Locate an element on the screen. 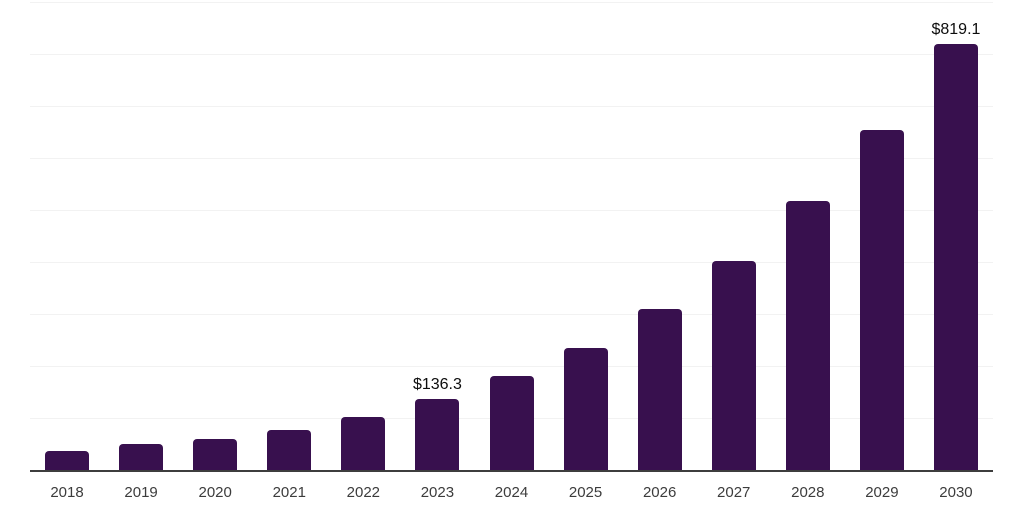  x-tick-label-2026: 2026 is located at coordinates (659, 492).